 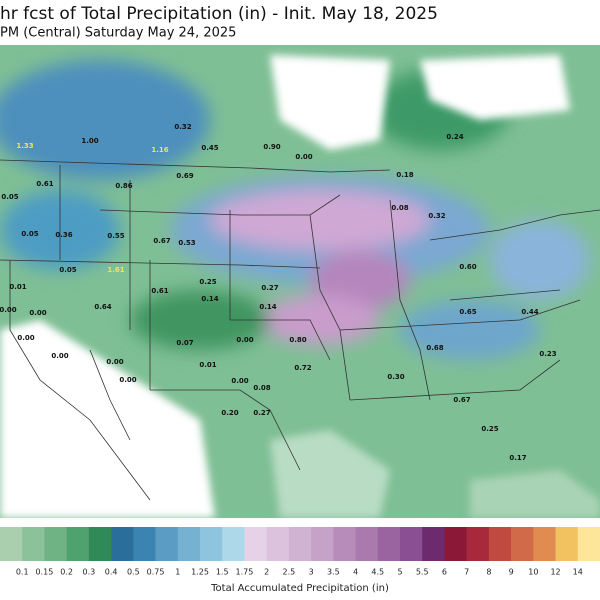 What do you see at coordinates (422, 572) in the screenshot?
I see `colorbar-label: 5.5` at bounding box center [422, 572].